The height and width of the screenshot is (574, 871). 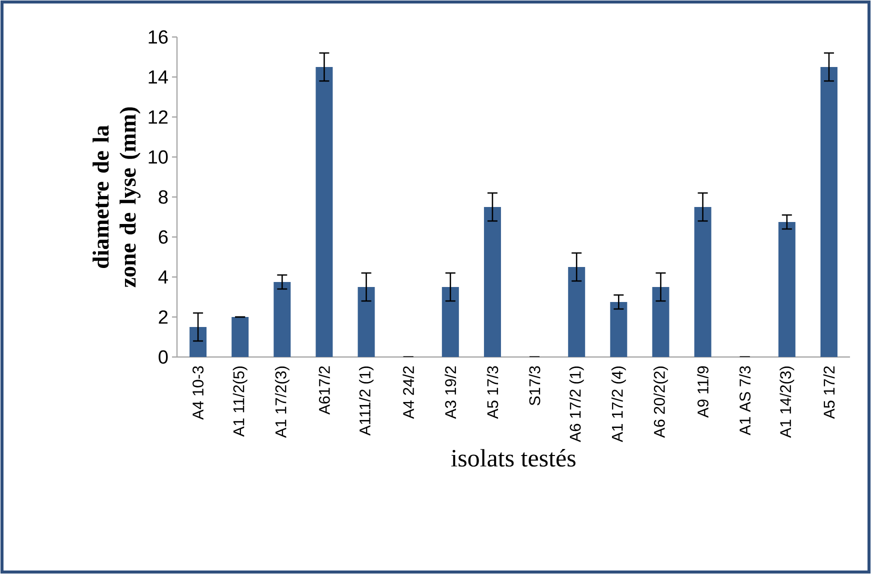 I want to click on x-axis-title: isolats testés, so click(x=513, y=458).